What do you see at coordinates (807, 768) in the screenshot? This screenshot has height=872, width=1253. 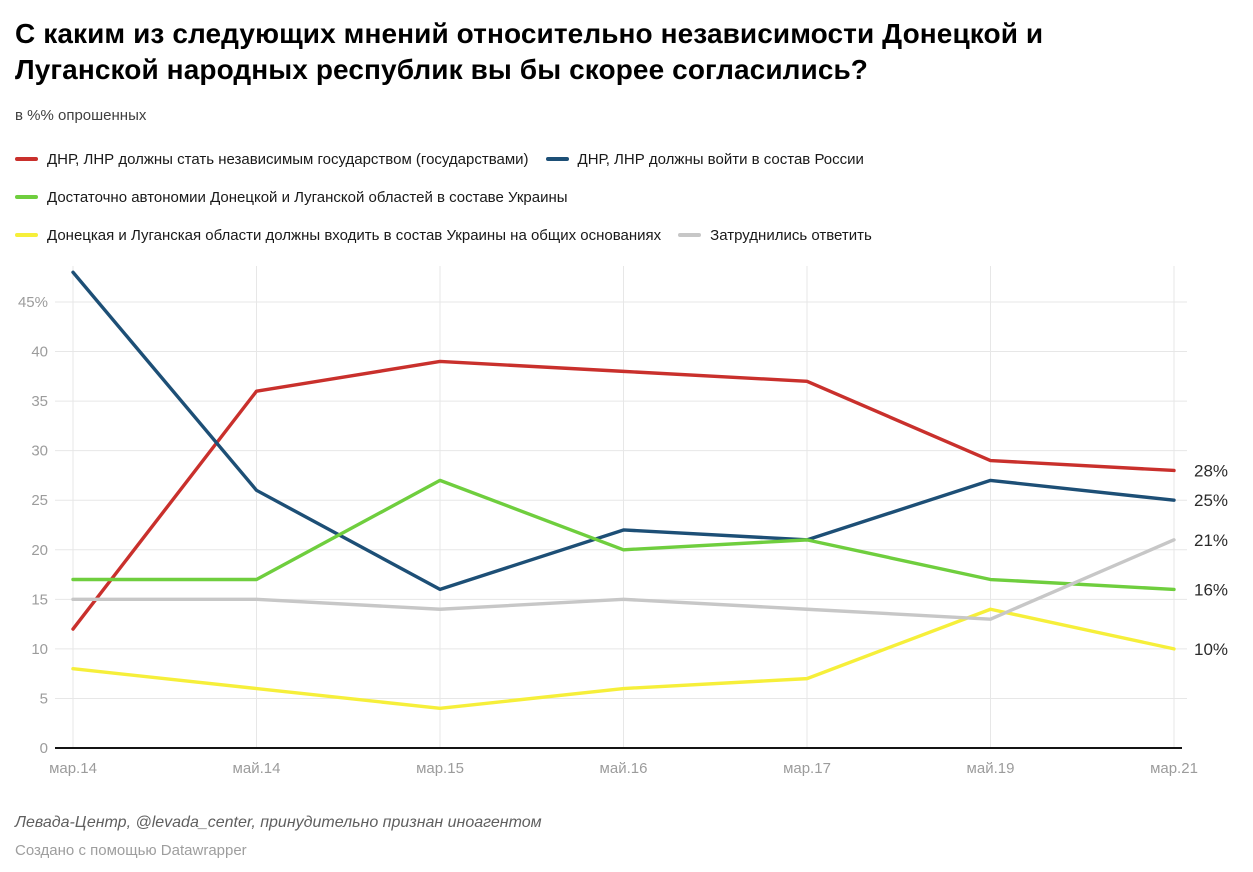 I see `x-axis-tick-label: мар.17` at bounding box center [807, 768].